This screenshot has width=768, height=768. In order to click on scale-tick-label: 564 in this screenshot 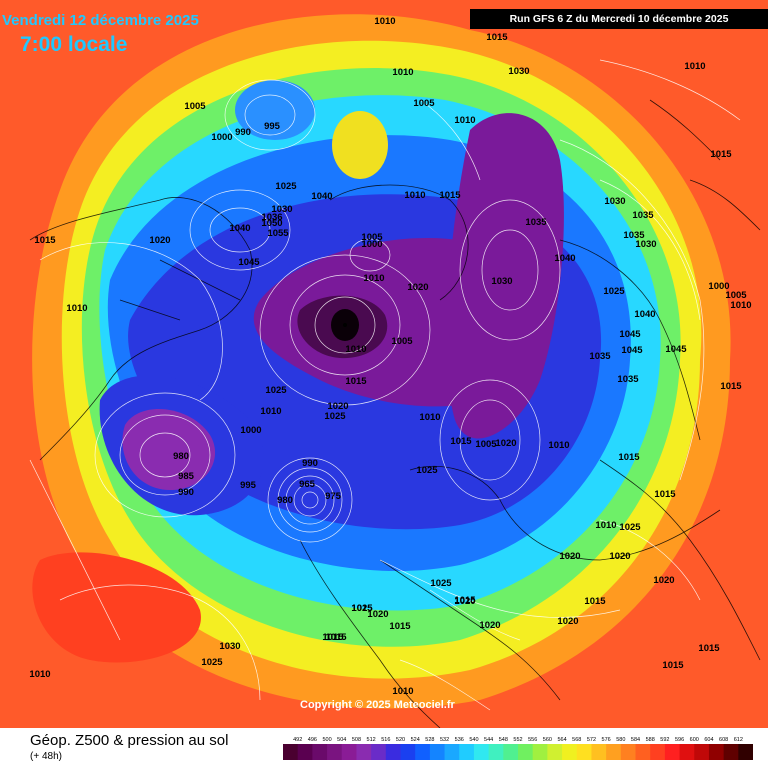, I will do `click(561, 740)`.